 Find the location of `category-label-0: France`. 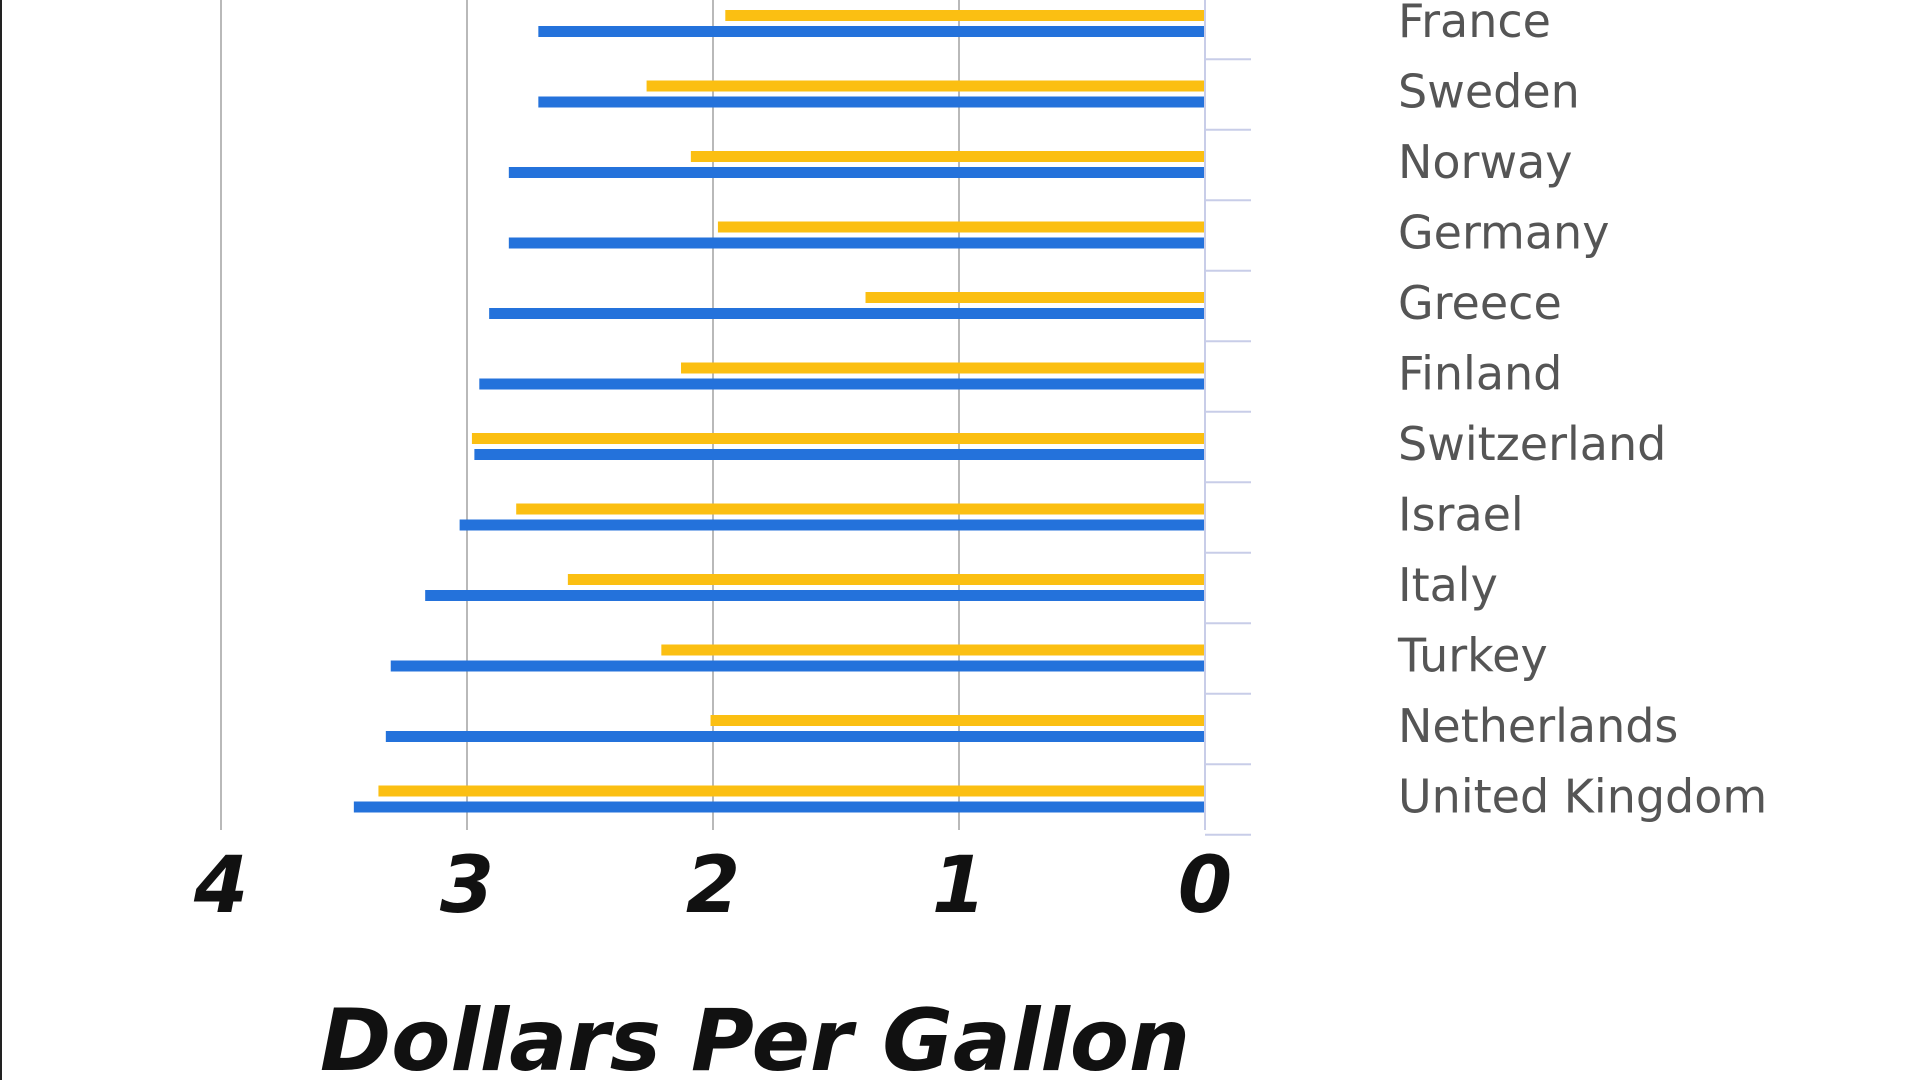

category-label-0: France is located at coordinates (1474, 24).